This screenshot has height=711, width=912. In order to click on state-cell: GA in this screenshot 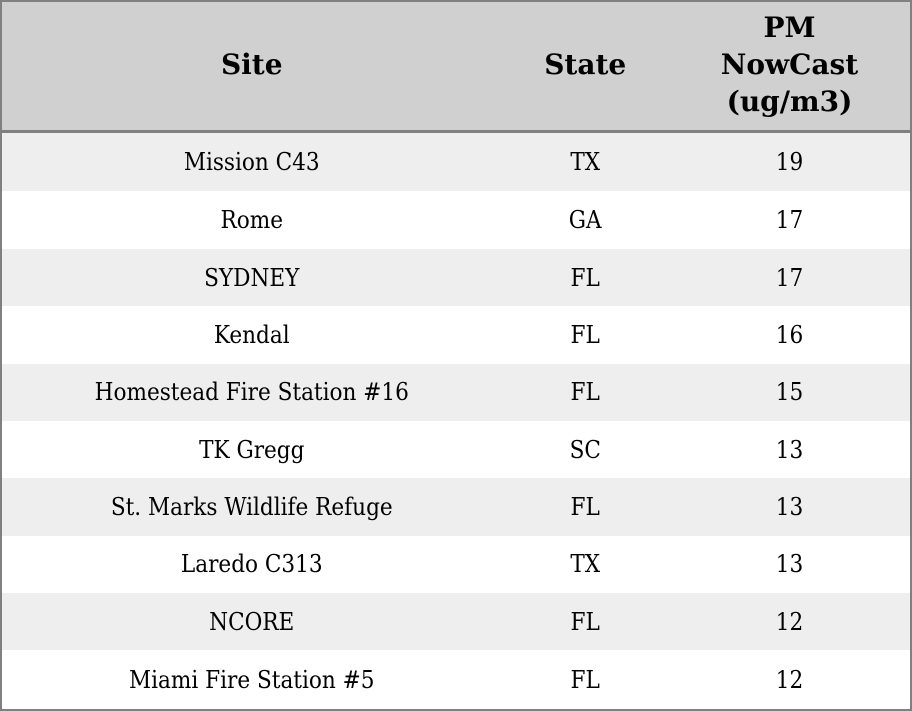, I will do `click(585, 220)`.